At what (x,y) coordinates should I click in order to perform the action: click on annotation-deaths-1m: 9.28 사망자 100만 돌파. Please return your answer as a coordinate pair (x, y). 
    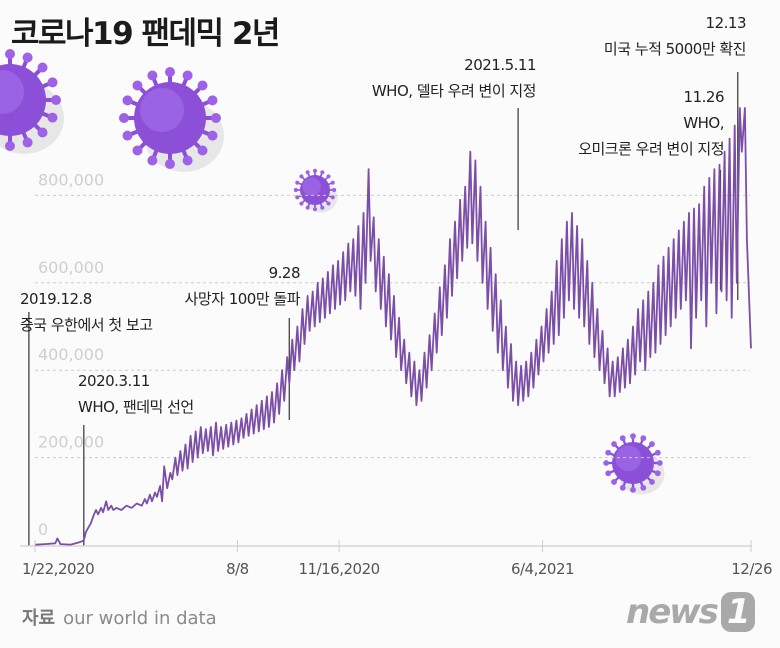
    Looking at the image, I should click on (230, 286).